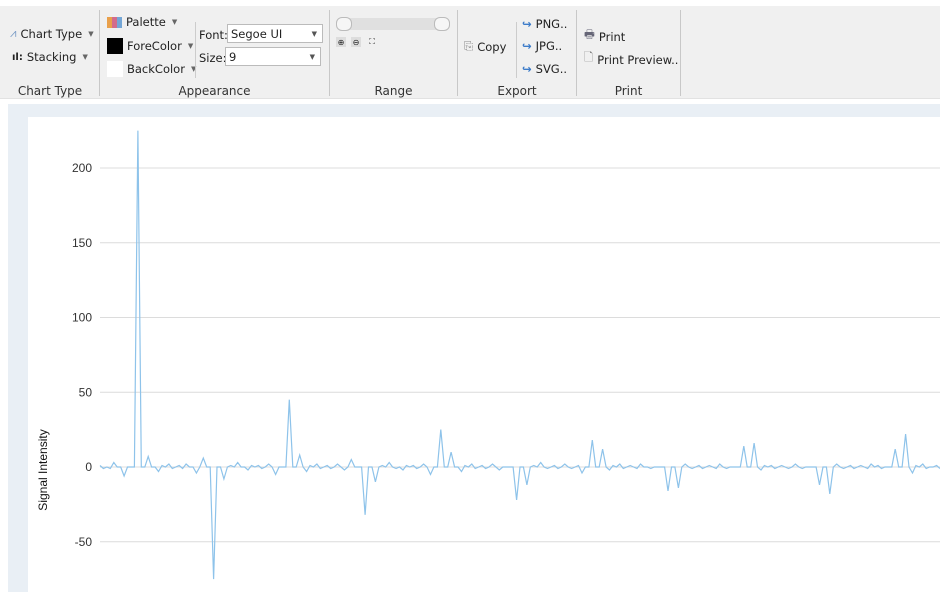 This screenshot has height=592, width=940. I want to click on group-label: Print, so click(628, 91).